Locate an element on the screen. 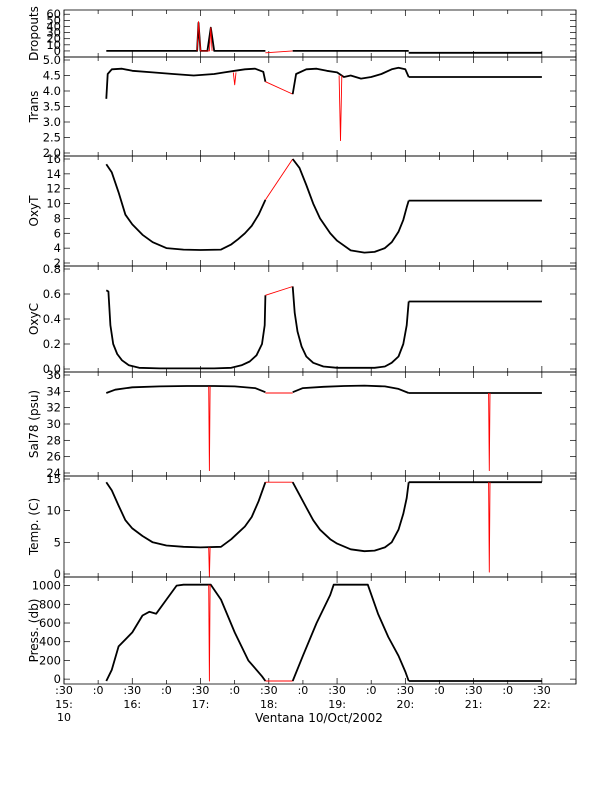 Image resolution: width=612 pixels, height=785 pixels. y-tick-label: 40 is located at coordinates (53, 26).